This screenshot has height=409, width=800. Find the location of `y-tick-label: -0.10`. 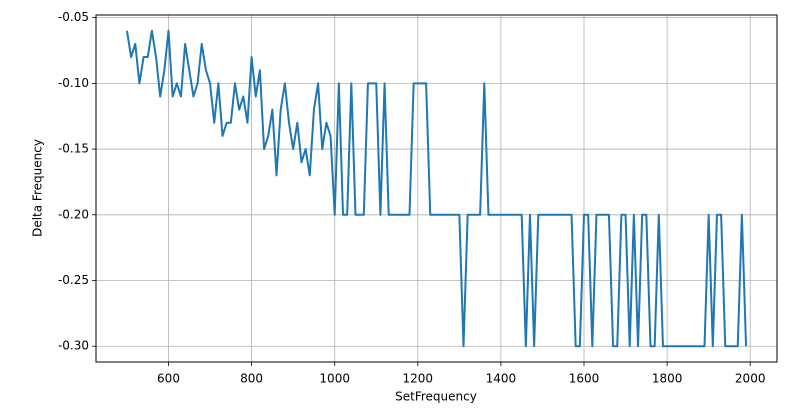

y-tick-label: -0.10 is located at coordinates (73, 83).